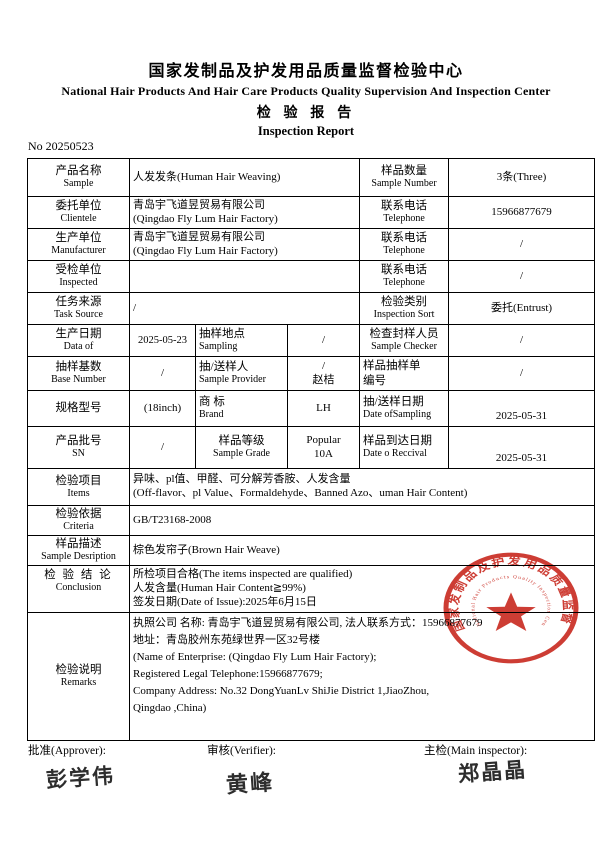  What do you see at coordinates (78, 238) in the screenshot?
I see `manufacturer-label-cn: 生产单位` at bounding box center [78, 238].